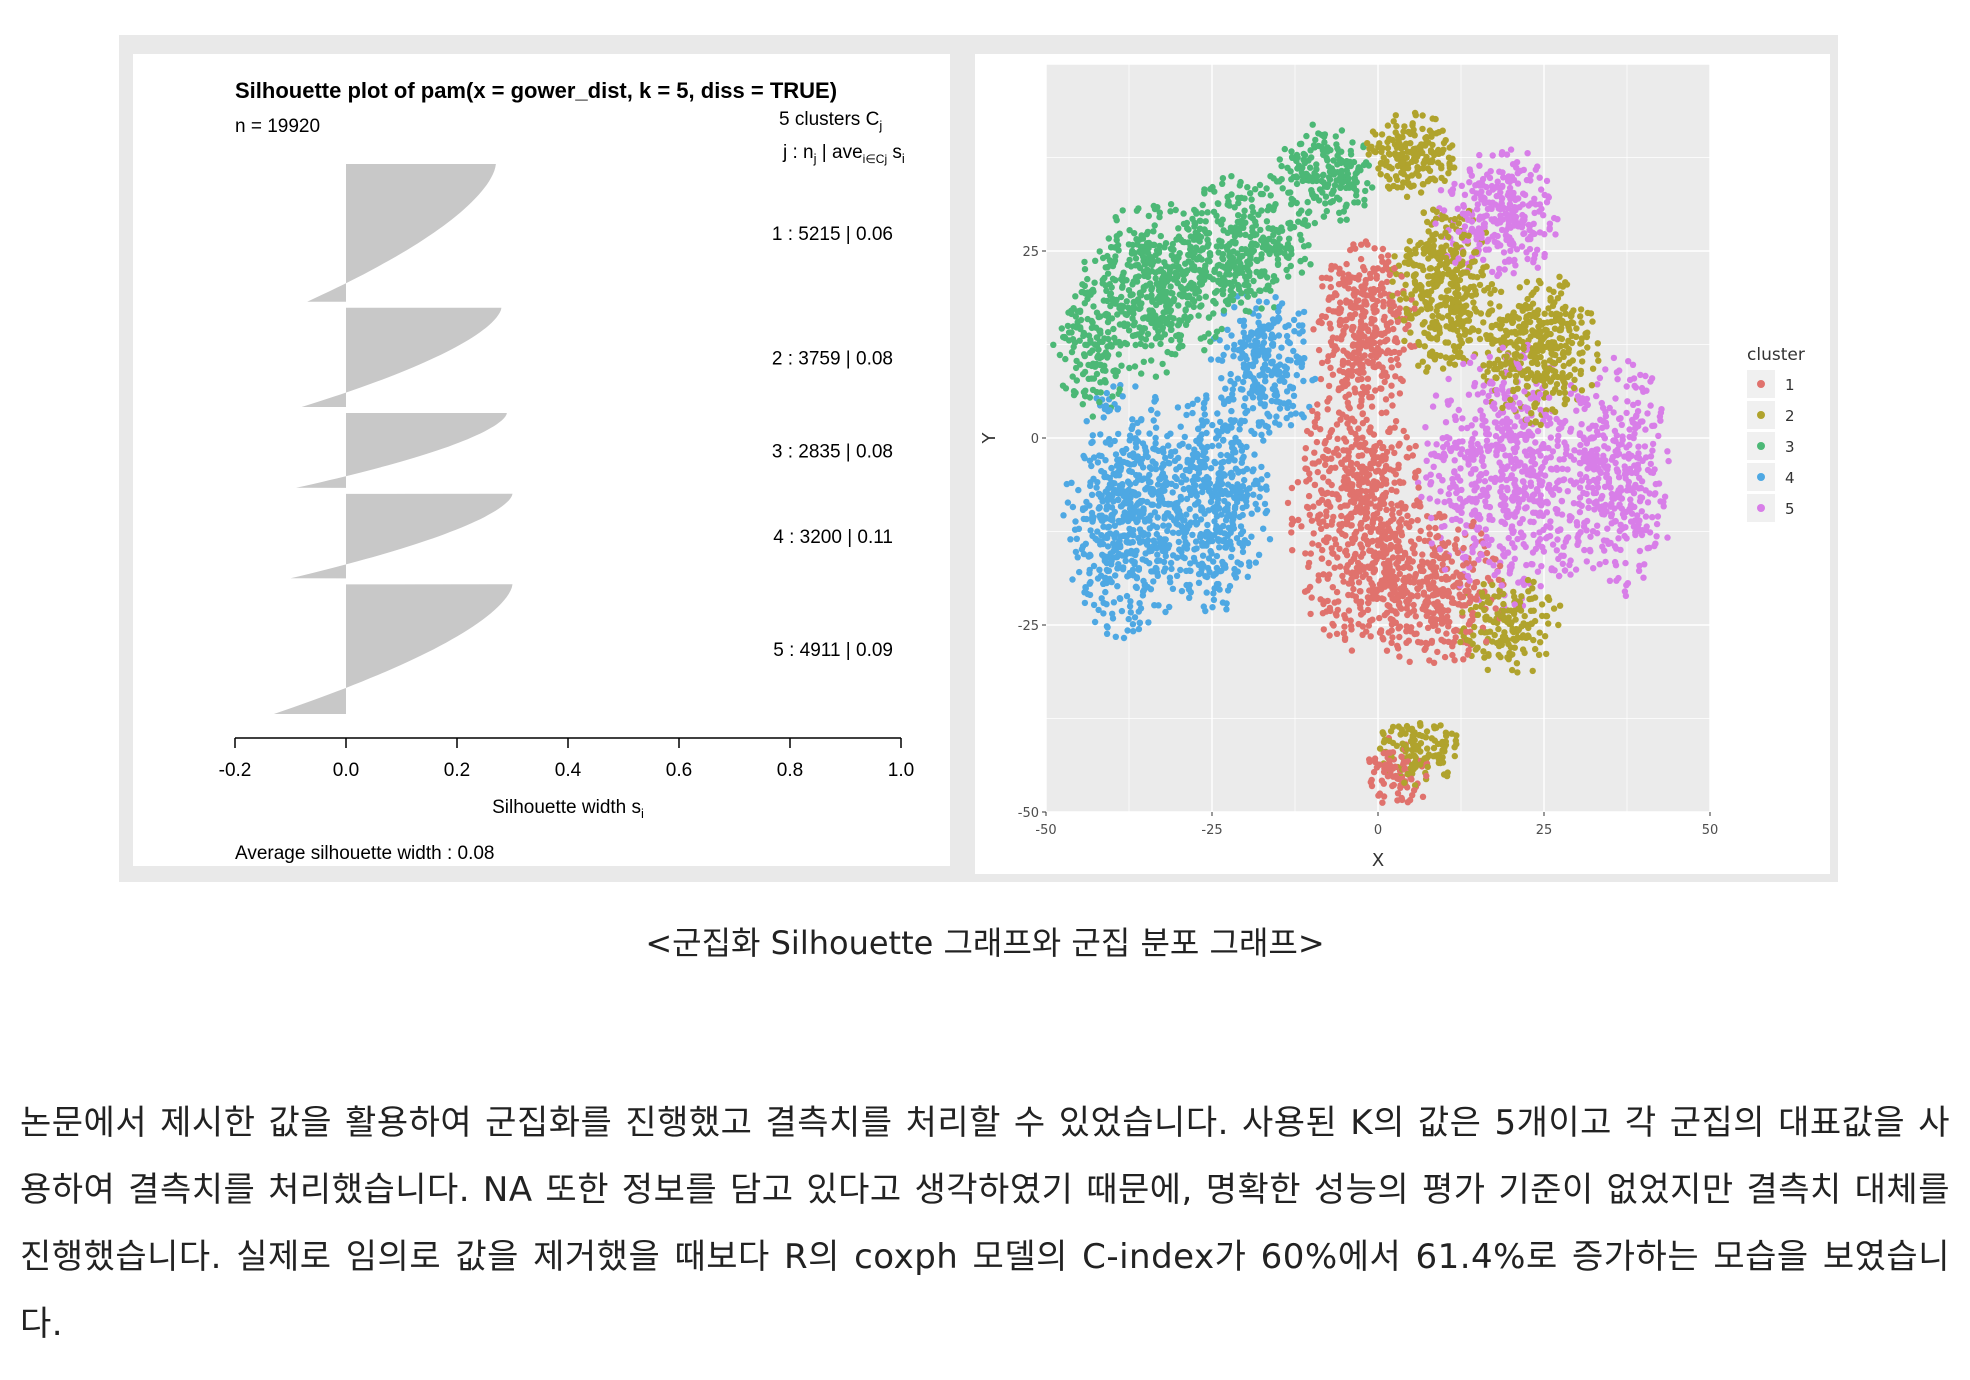  Describe the element at coordinates (568, 770) in the screenshot. I see `silhouette-tick-label: 0.4` at that location.